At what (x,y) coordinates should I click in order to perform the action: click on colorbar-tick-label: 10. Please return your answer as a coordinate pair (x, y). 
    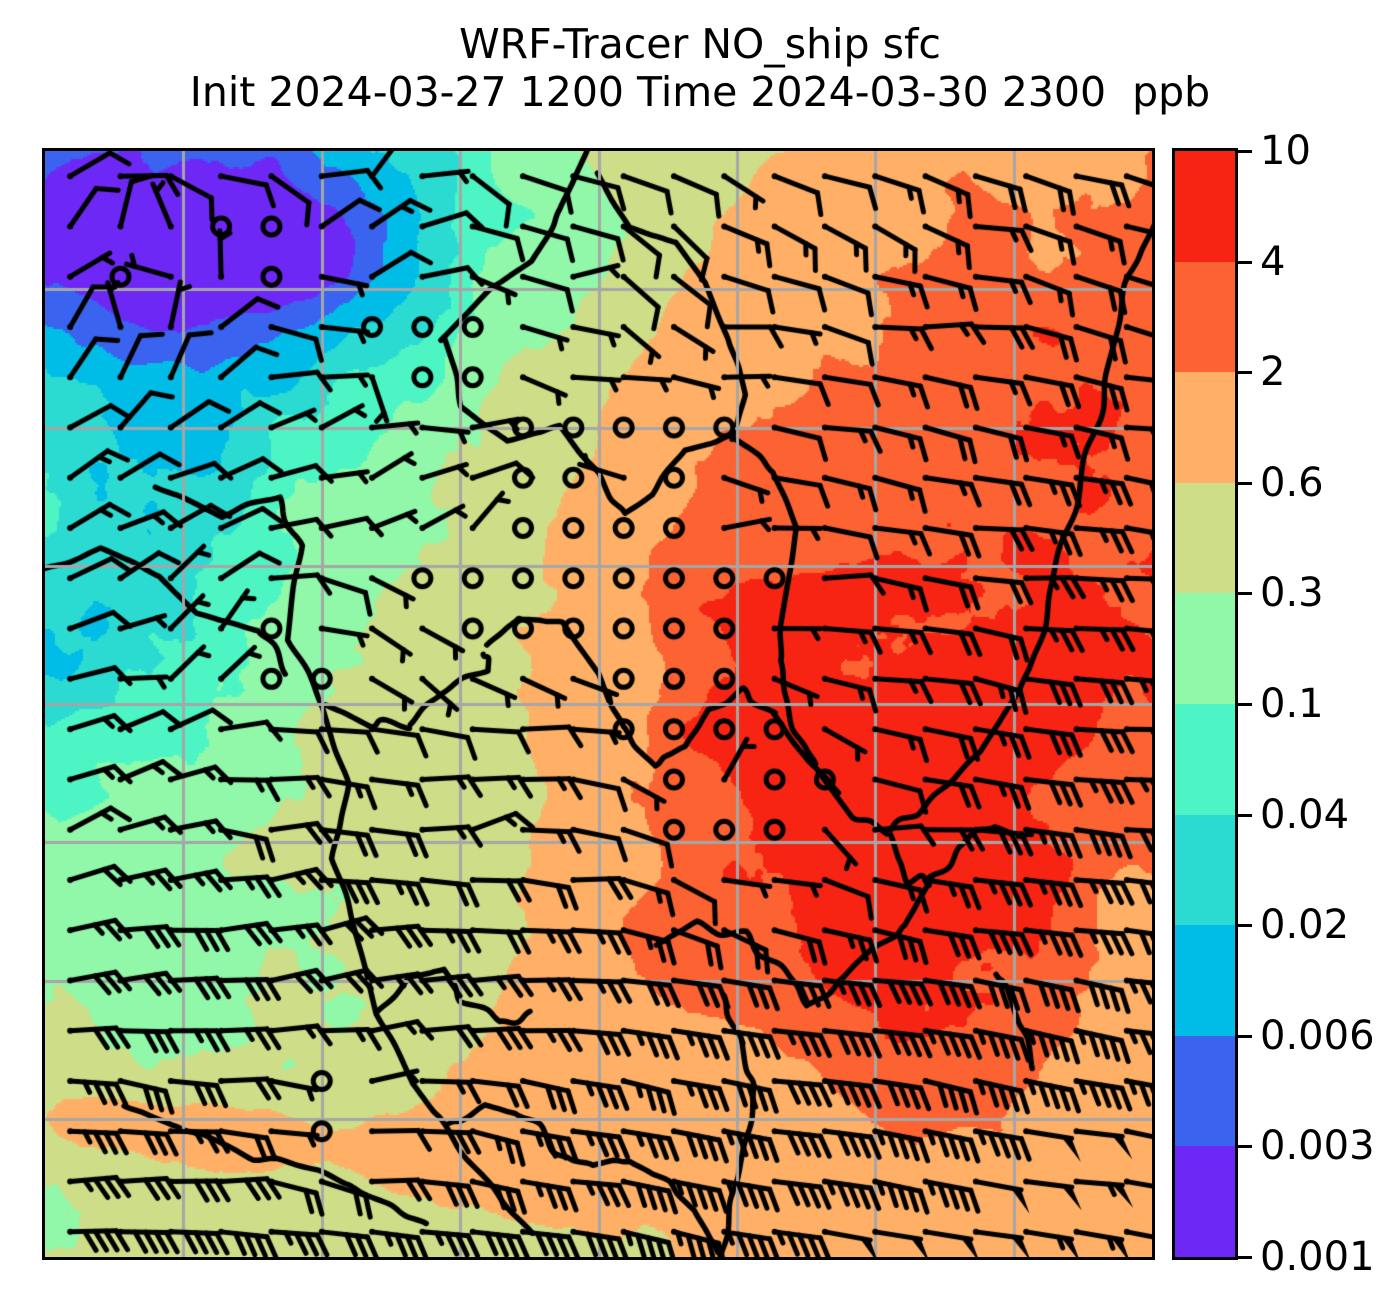
    Looking at the image, I should click on (1285, 151).